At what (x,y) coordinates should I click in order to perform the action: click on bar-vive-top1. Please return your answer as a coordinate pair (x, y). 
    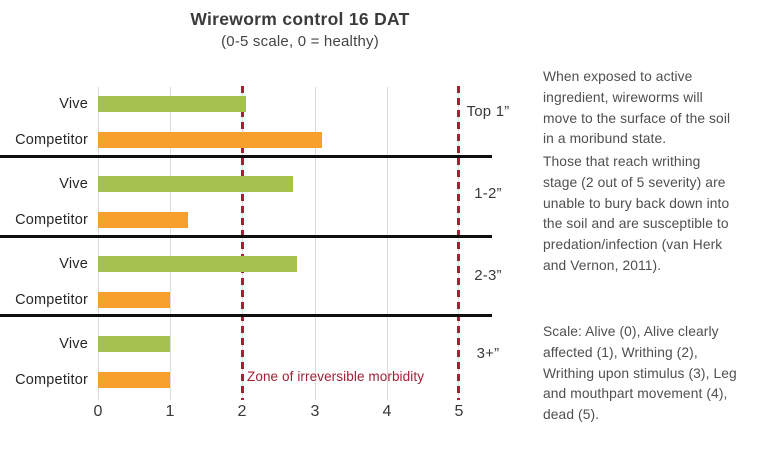
    Looking at the image, I should click on (172, 104).